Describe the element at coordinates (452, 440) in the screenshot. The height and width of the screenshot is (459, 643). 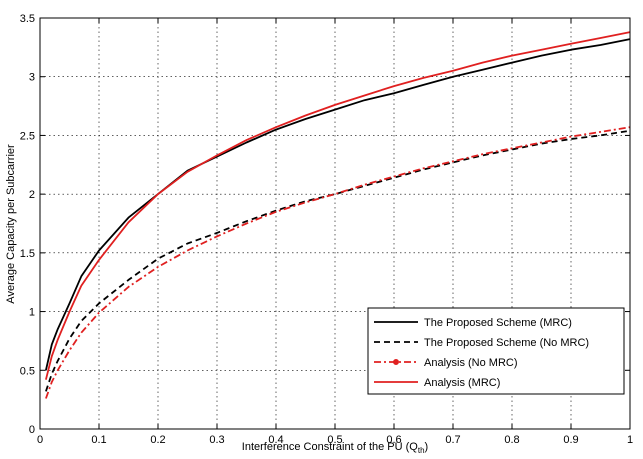
I see `x-tick-label: 0.7` at that location.